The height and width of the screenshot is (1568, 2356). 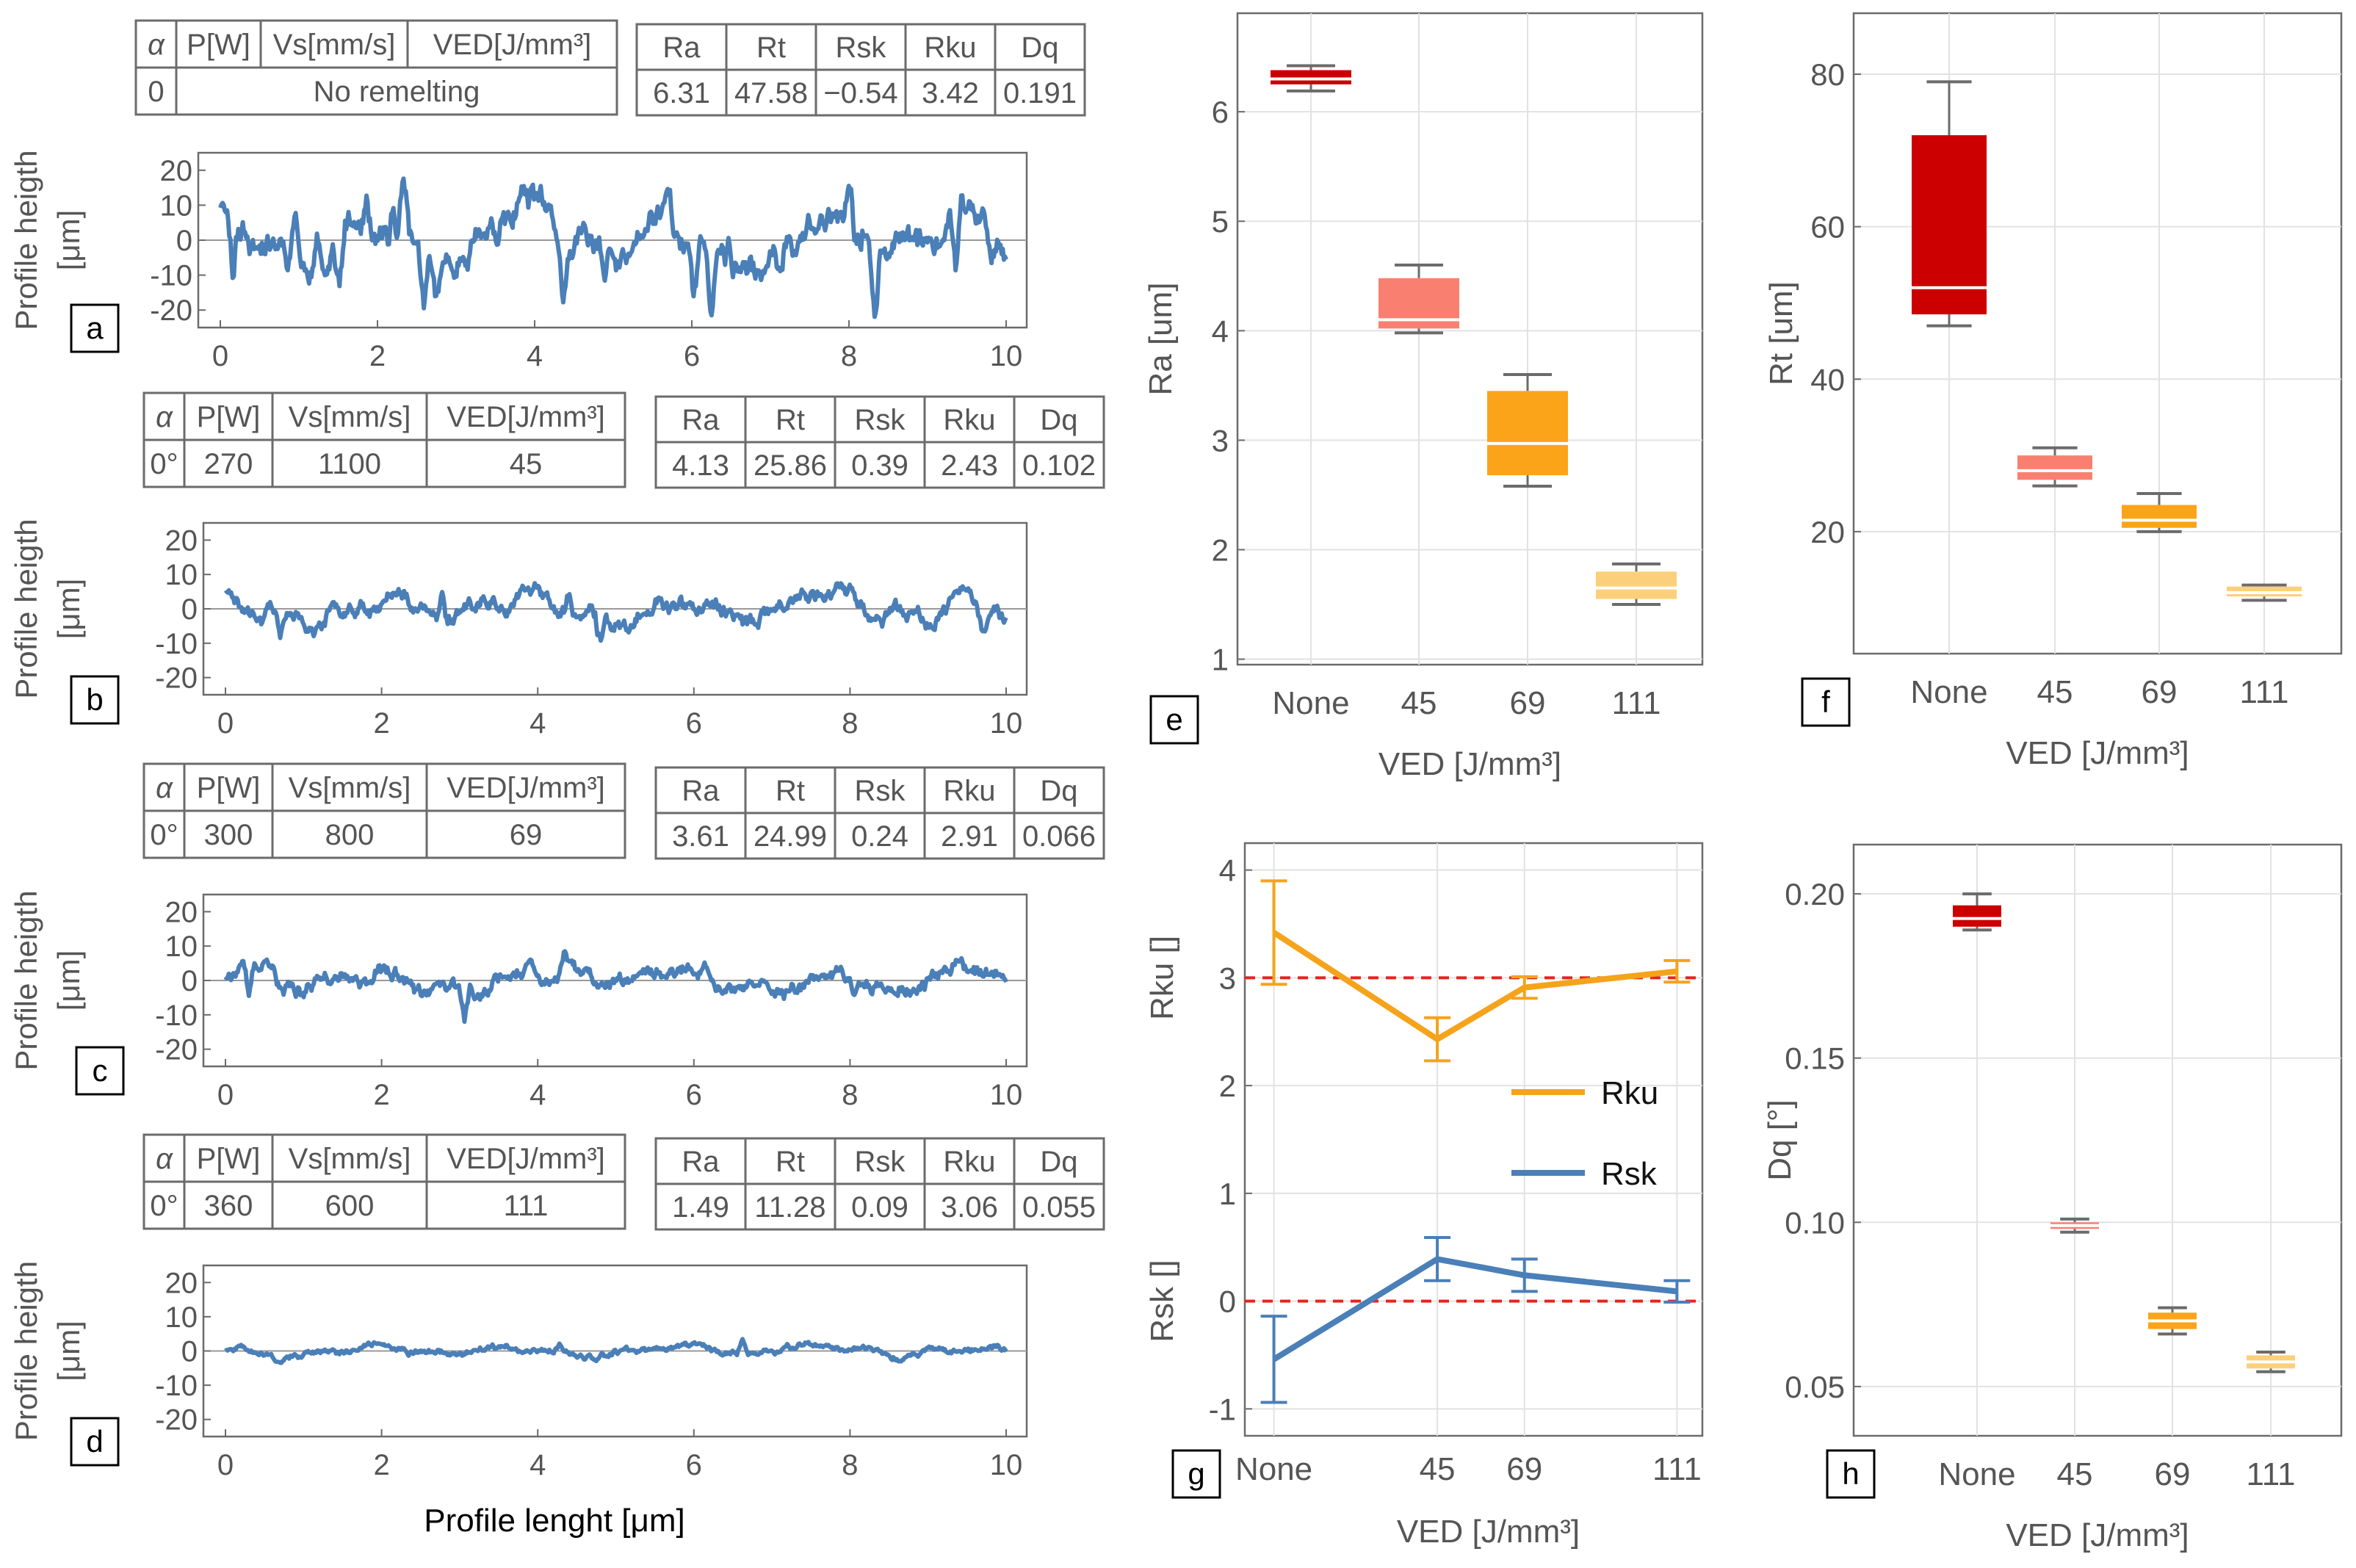 I want to click on y-tick-label: 0.15, so click(x=1815, y=1058).